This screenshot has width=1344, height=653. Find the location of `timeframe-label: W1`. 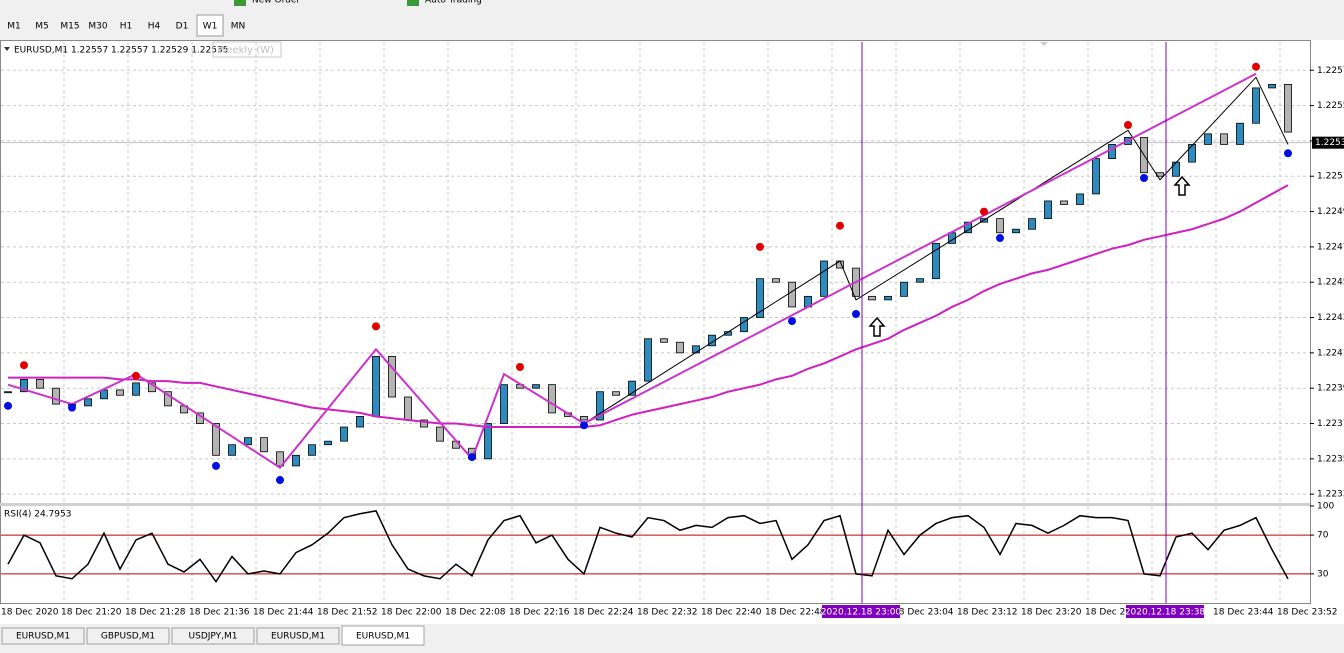

timeframe-label: W1 is located at coordinates (210, 27).